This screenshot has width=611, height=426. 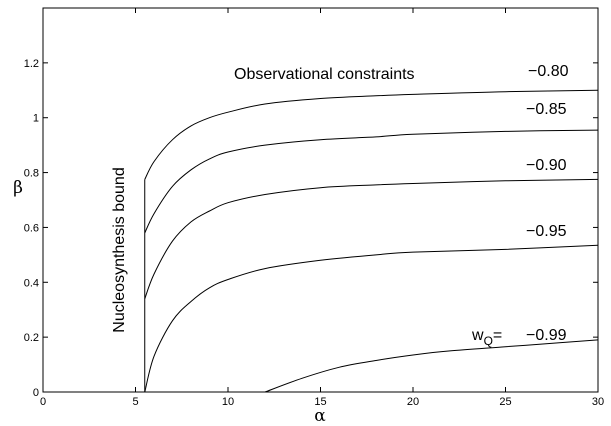 What do you see at coordinates (31, 174) in the screenshot?
I see `y-tick-label: 0.8` at bounding box center [31, 174].